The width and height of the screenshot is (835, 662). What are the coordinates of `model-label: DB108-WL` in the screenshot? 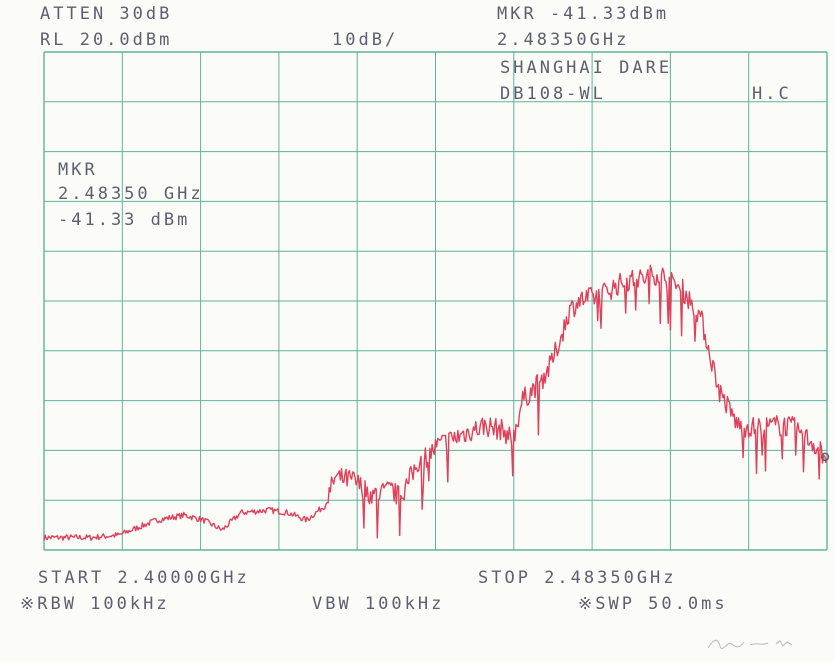 It's located at (553, 94).